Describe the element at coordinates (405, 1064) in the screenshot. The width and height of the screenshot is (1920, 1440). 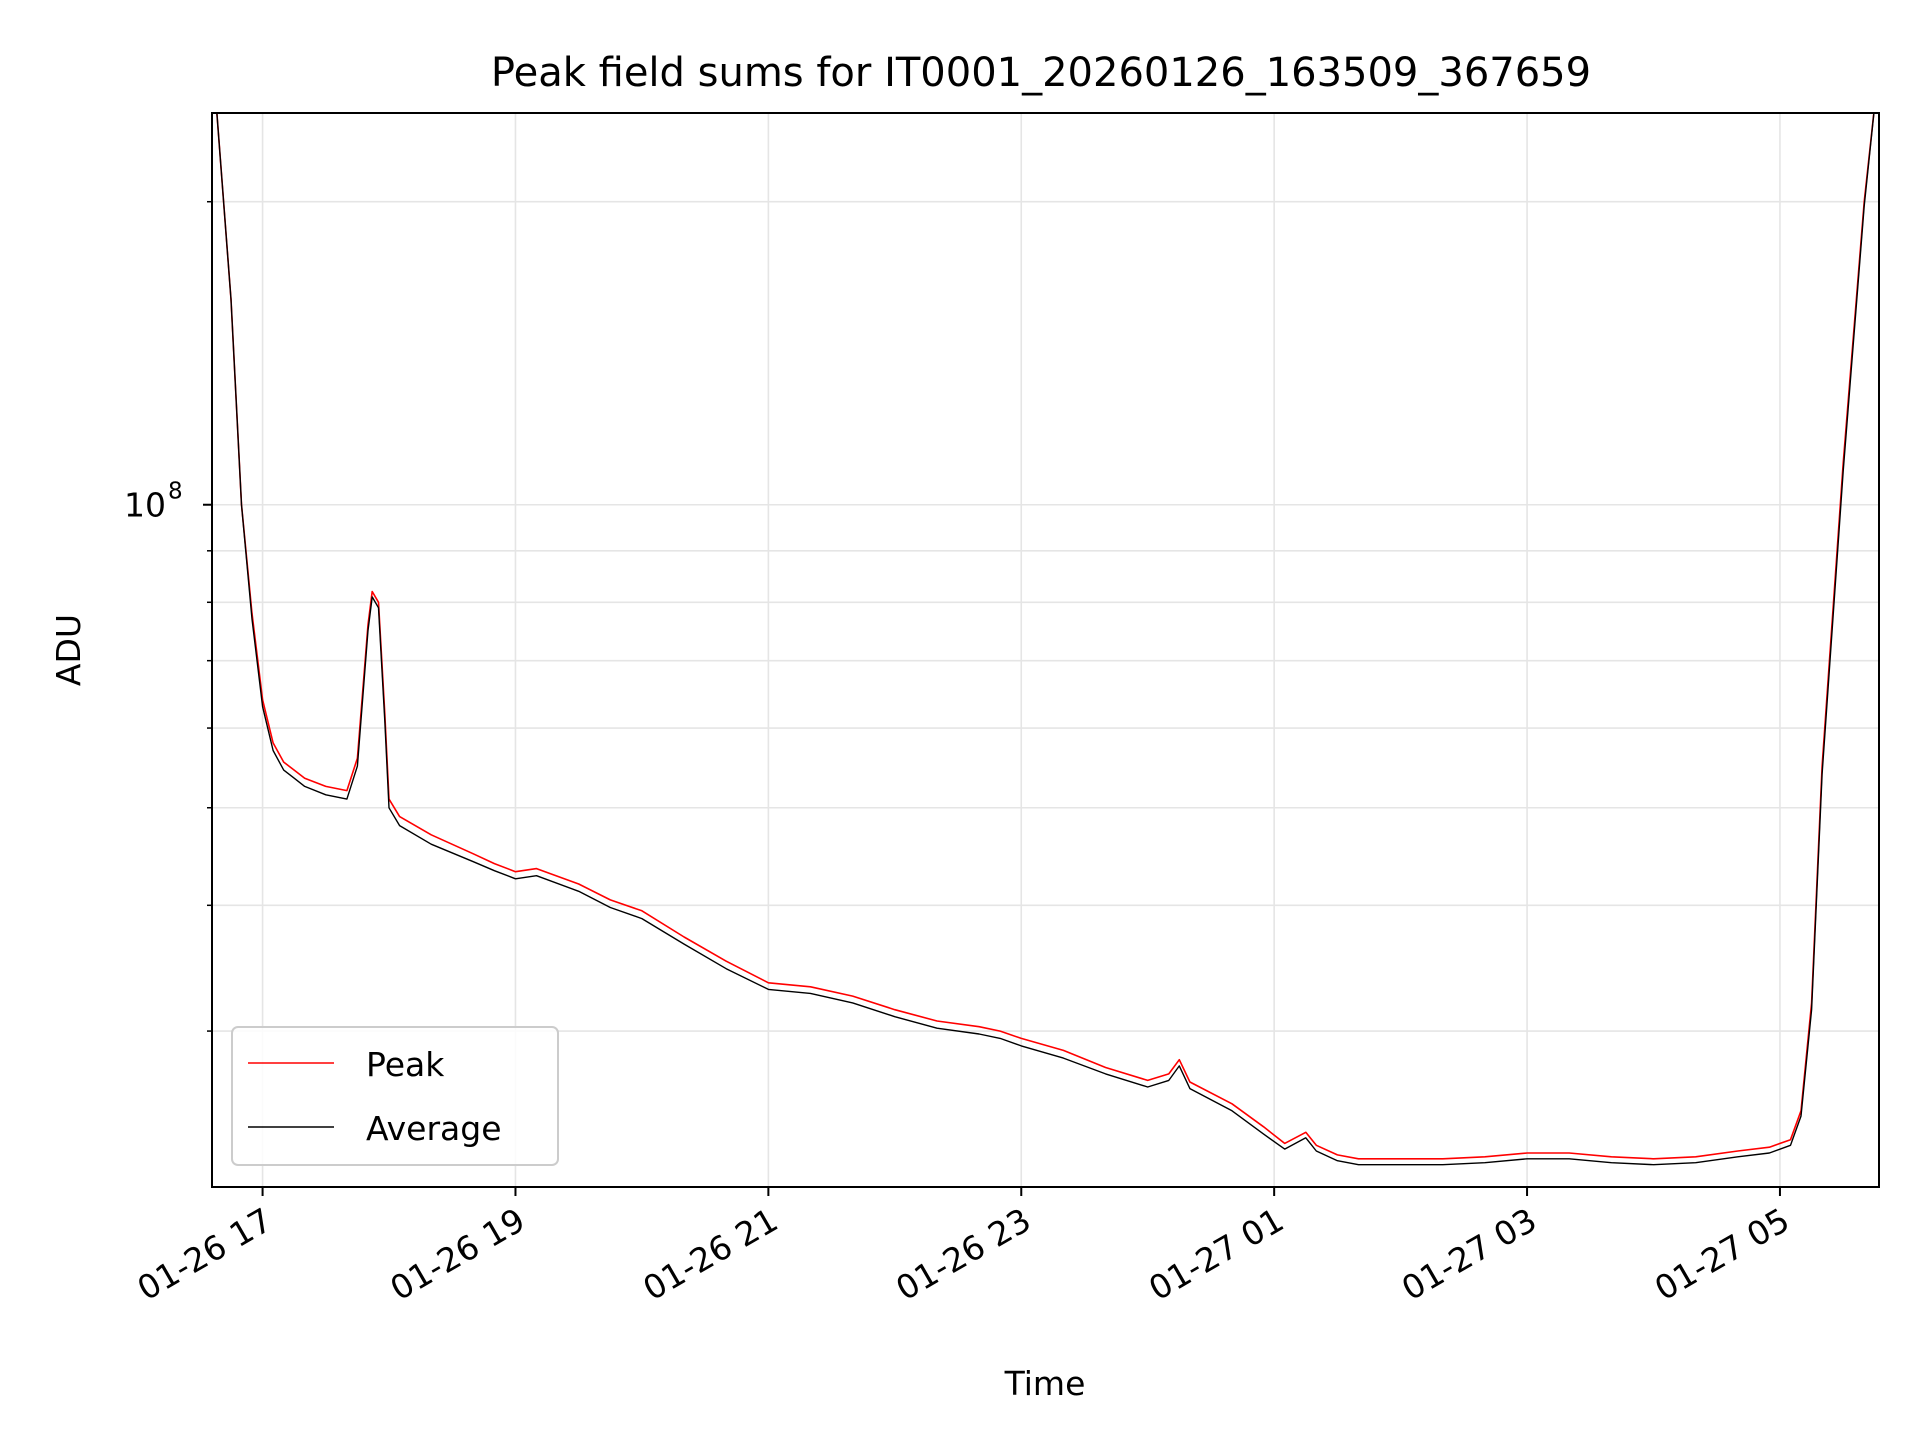
I see `legend-peak-label: Peak` at that location.